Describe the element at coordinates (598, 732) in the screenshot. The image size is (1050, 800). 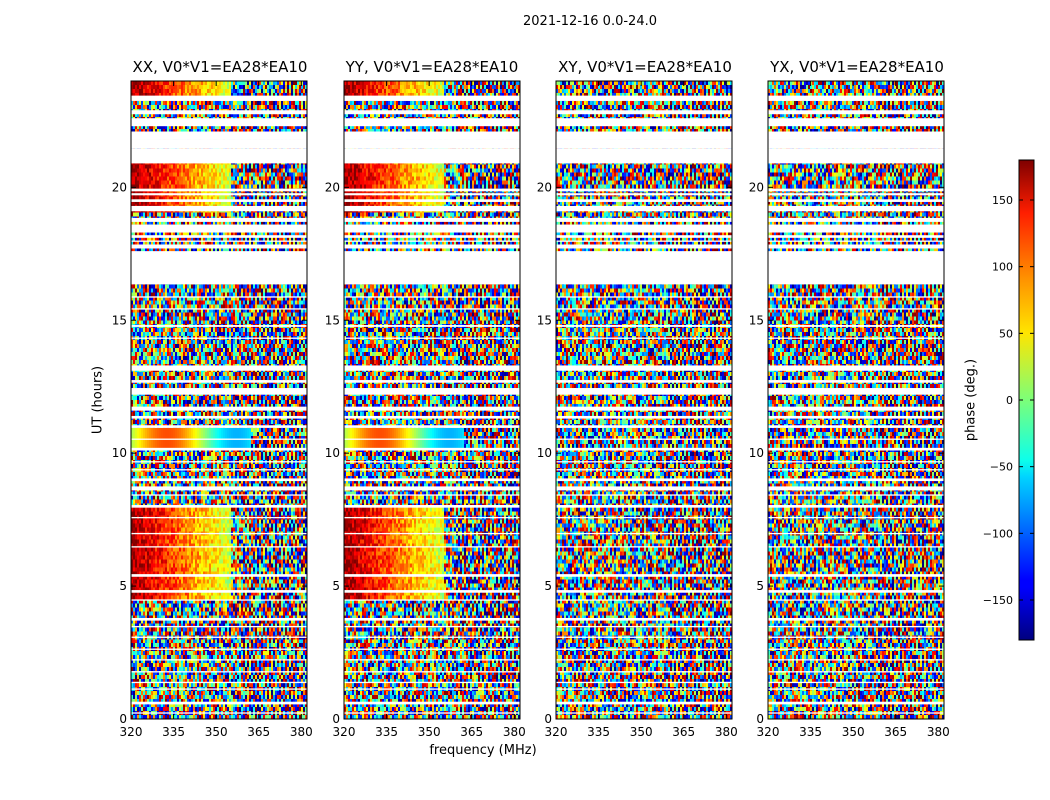
I see `x-tick-label: 335` at that location.